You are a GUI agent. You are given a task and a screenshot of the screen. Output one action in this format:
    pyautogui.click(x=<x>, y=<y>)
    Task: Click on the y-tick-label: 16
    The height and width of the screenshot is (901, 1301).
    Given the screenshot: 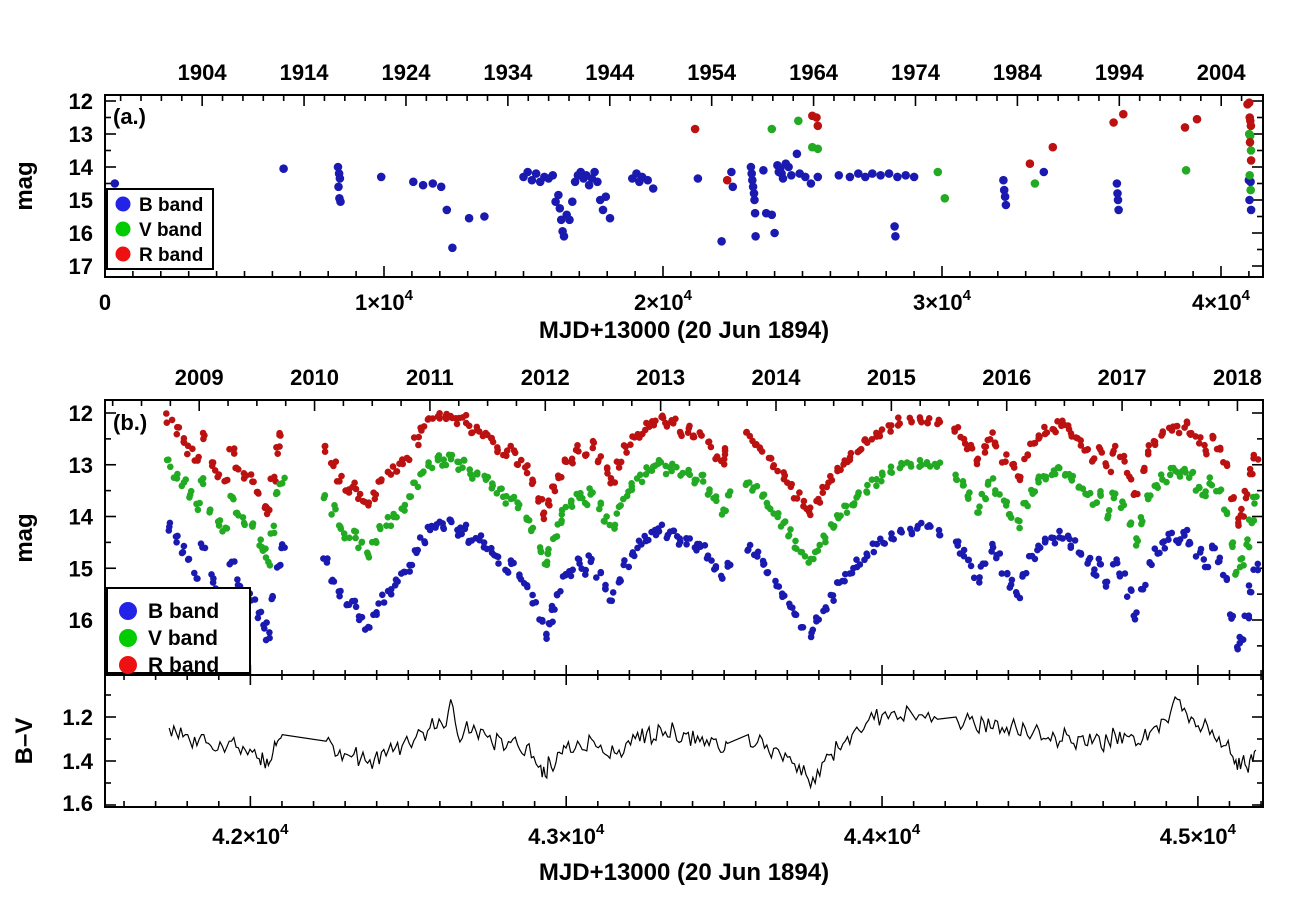 What is the action you would take?
    pyautogui.click(x=81, y=620)
    